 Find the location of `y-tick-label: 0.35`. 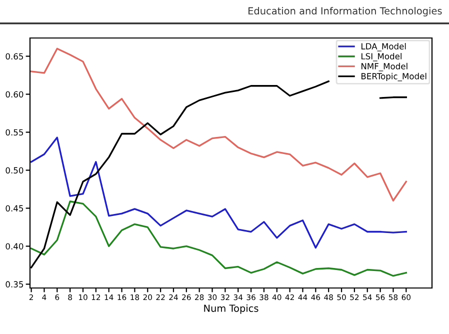

y-tick-label: 0.35 is located at coordinates (15, 284).